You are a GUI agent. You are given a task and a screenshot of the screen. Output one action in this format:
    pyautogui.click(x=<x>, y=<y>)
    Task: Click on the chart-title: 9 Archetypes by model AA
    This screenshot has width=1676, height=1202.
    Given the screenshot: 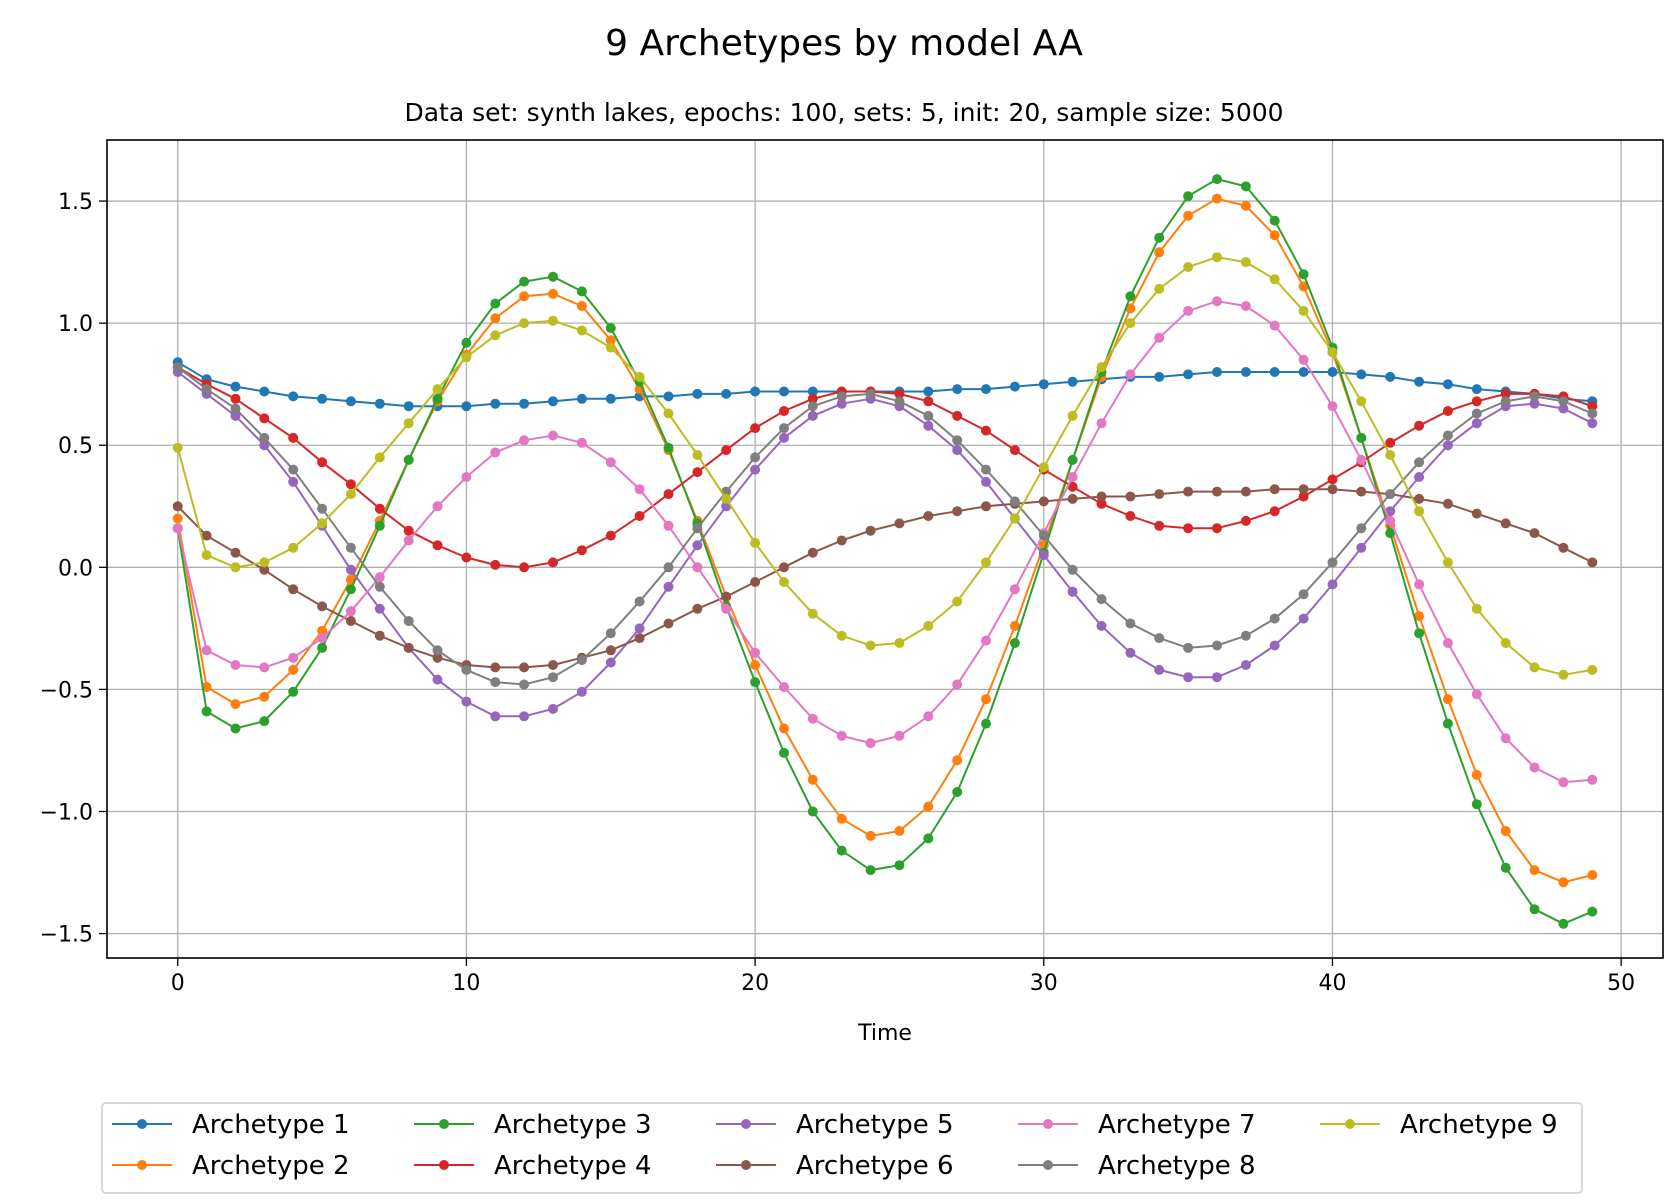 What is the action you would take?
    pyautogui.click(x=844, y=43)
    